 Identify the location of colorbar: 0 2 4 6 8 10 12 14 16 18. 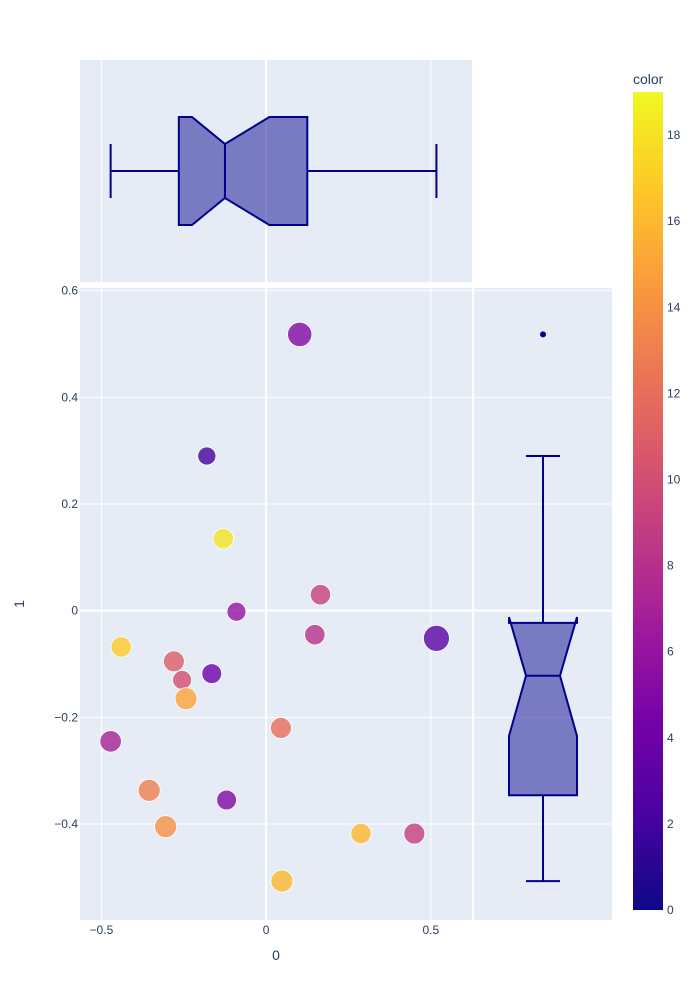
(657, 504).